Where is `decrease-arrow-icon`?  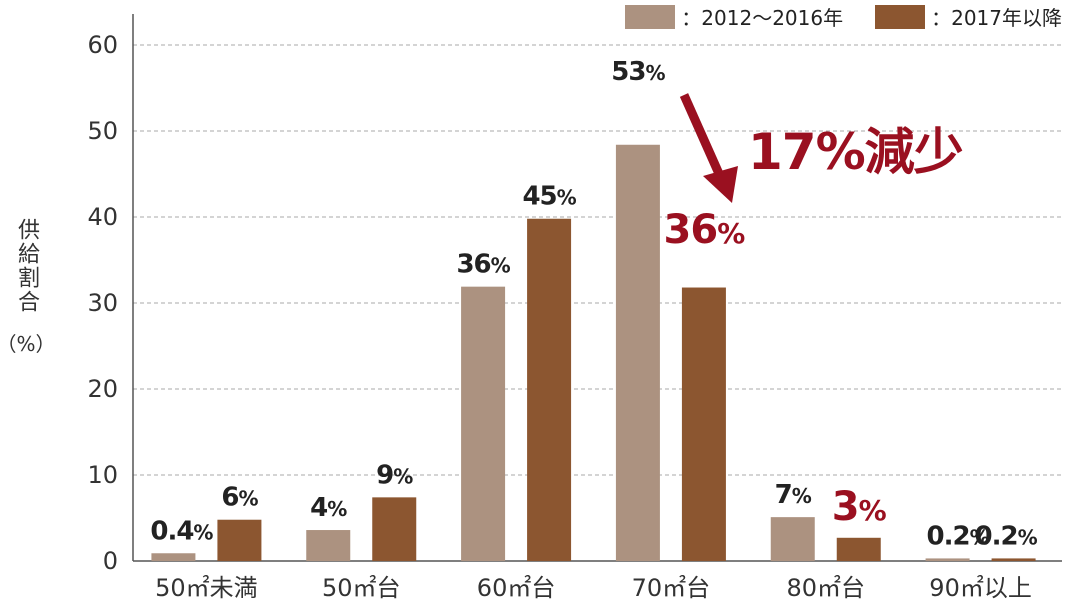 decrease-arrow-icon is located at coordinates (708, 148).